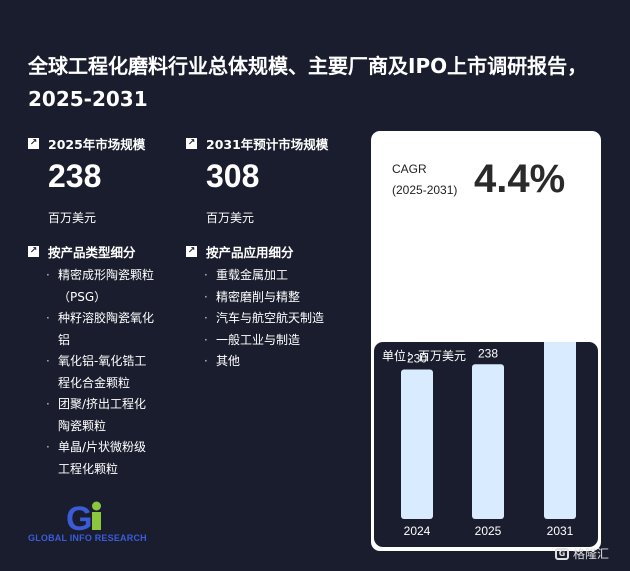  What do you see at coordinates (97, 144) in the screenshot?
I see `market-2025-label: 2025年市场规模` at bounding box center [97, 144].